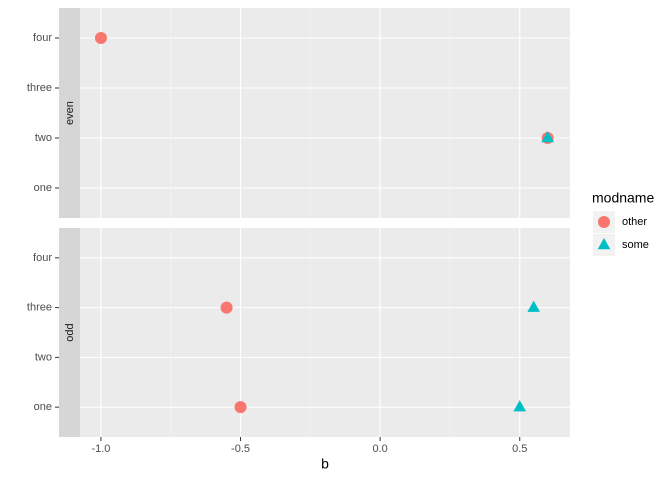  What do you see at coordinates (635, 245) in the screenshot?
I see `legend-label: some` at bounding box center [635, 245].